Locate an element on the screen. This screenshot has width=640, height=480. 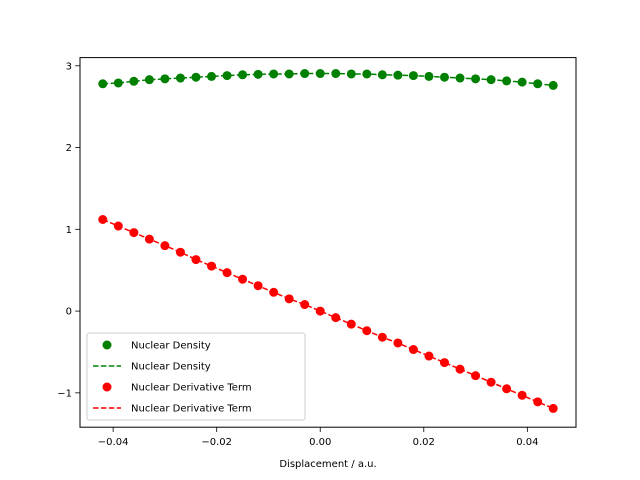
x-tick-label: −0.02 is located at coordinates (216, 442).